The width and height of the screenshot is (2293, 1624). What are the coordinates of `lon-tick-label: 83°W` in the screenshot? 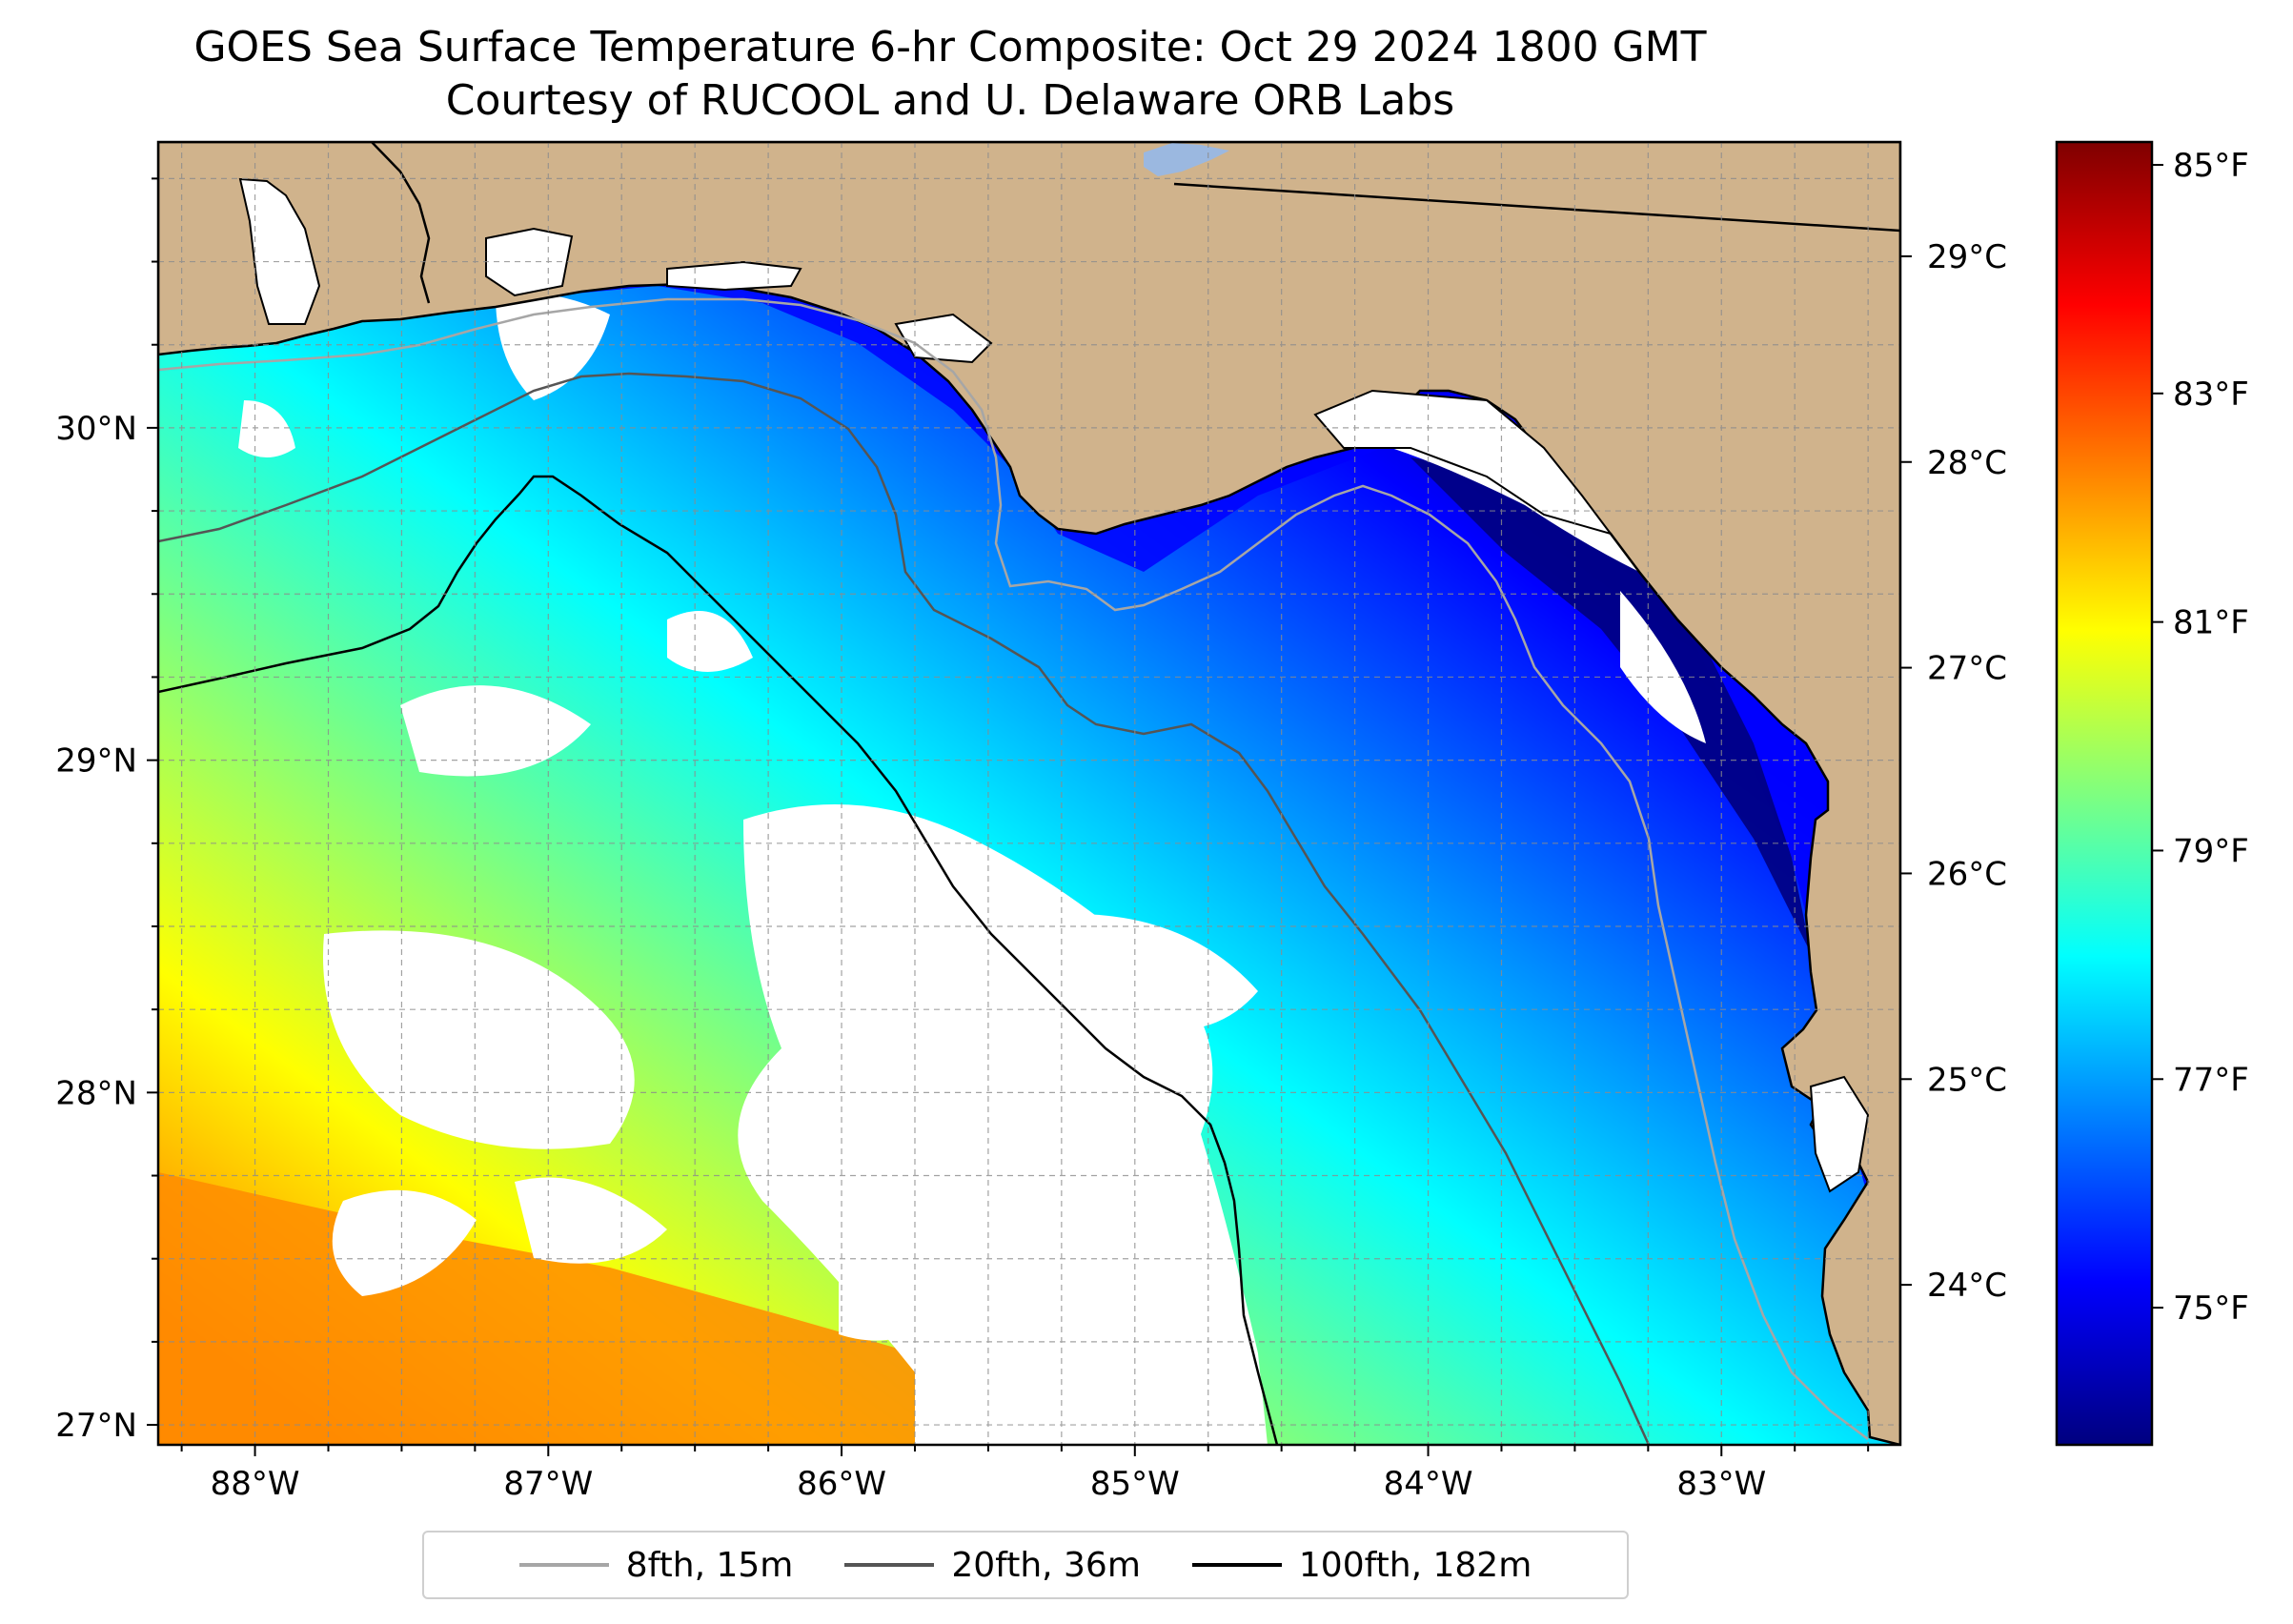 It's located at (1721, 1484).